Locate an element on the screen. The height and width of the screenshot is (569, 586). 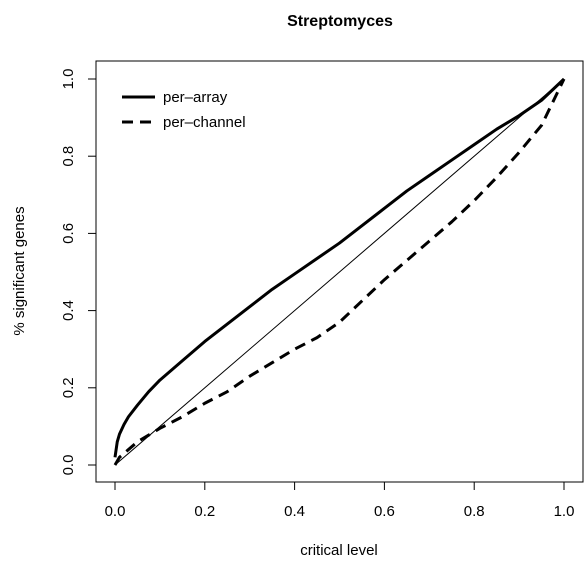
y-tick-label: 0.0 is located at coordinates (68, 465).